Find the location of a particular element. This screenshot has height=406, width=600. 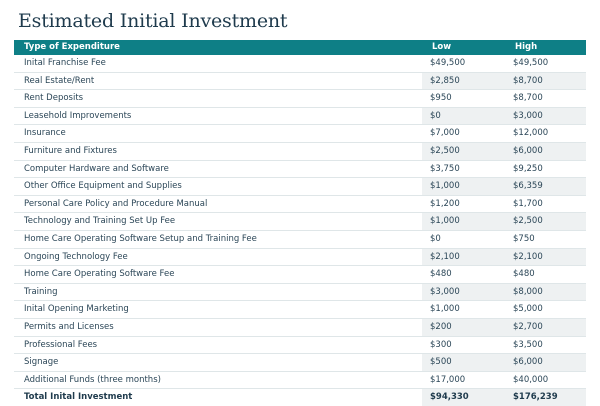

page-title: Estimated Initial Investment is located at coordinates (153, 21).